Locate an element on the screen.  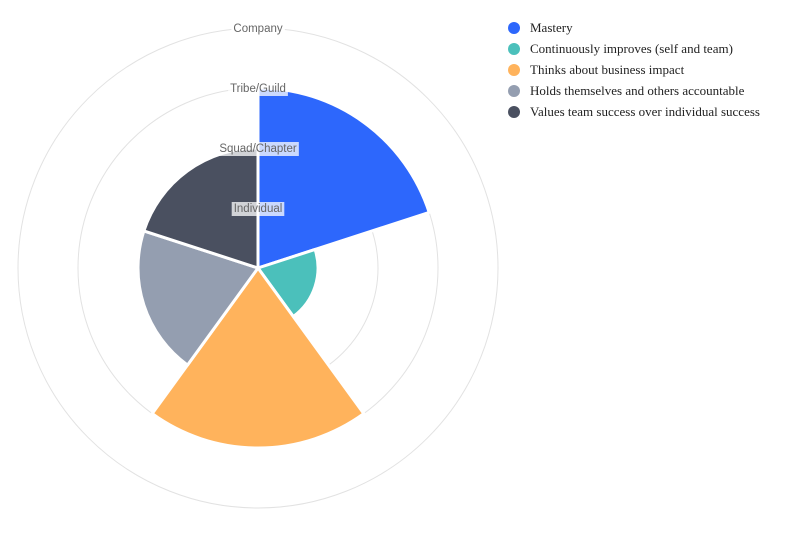
svg-text: Individual is located at coordinates (258, 209).